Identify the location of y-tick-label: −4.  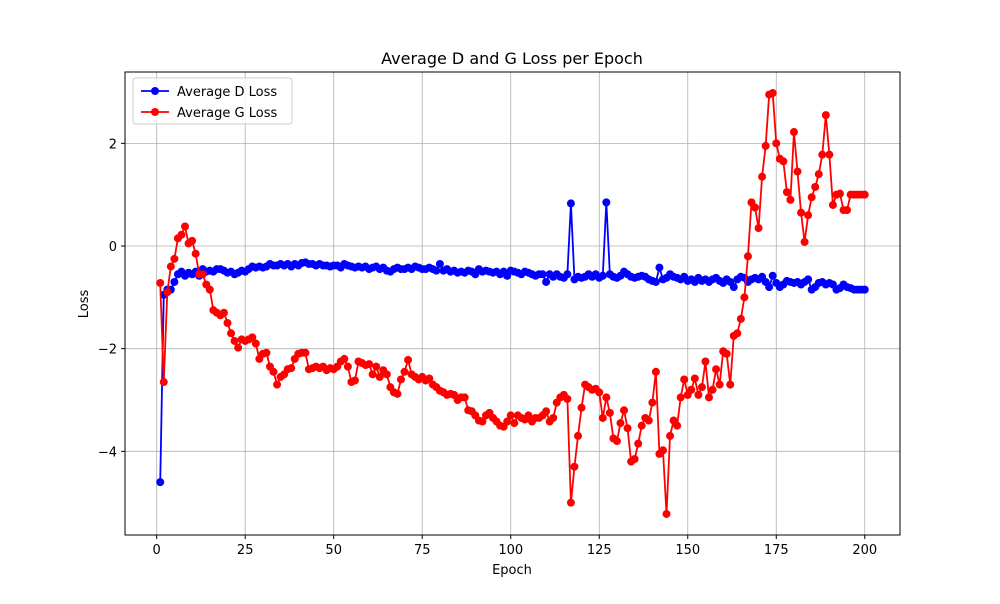
(107, 452).